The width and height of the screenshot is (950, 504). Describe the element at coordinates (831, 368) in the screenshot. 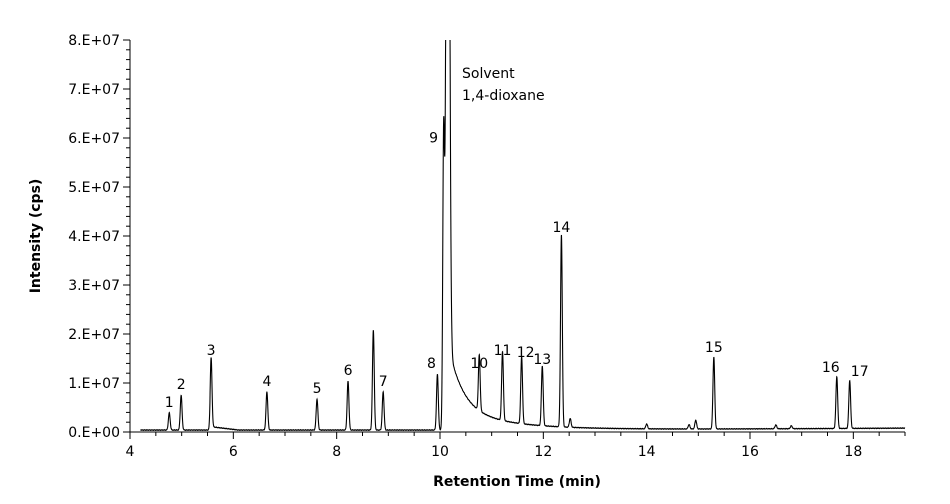

I see `peak-label-16: 16` at that location.